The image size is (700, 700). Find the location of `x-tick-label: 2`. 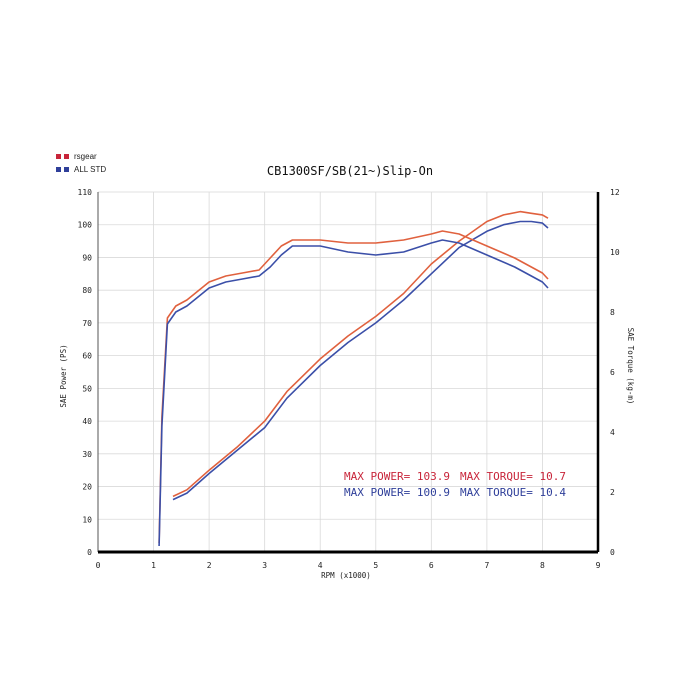

x-tick-label: 2 is located at coordinates (209, 565).